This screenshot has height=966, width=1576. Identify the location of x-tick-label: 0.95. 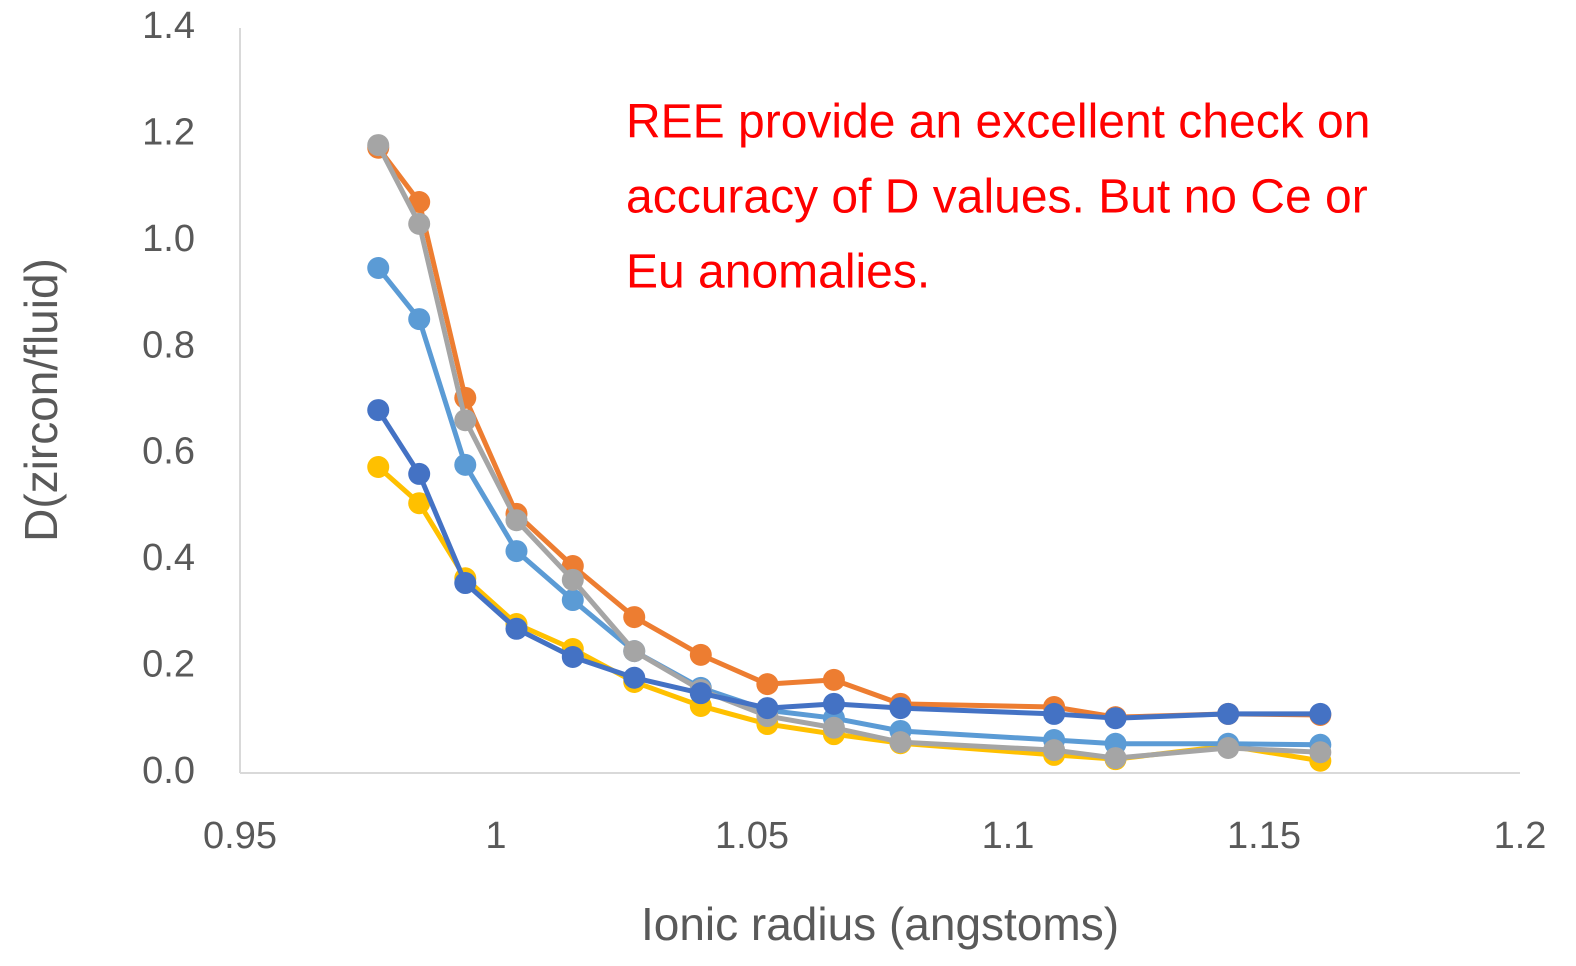
(240, 836).